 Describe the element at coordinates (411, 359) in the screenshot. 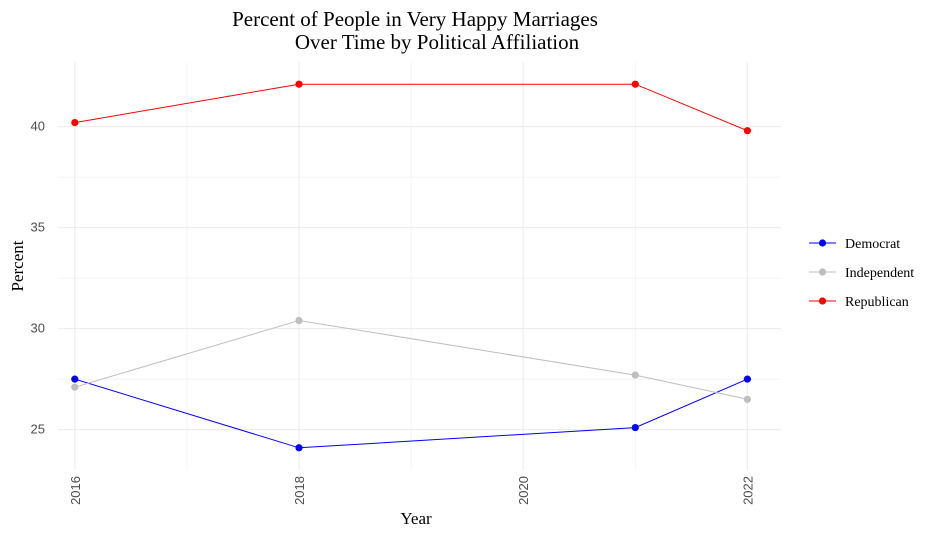

I see `series-line-independent` at that location.